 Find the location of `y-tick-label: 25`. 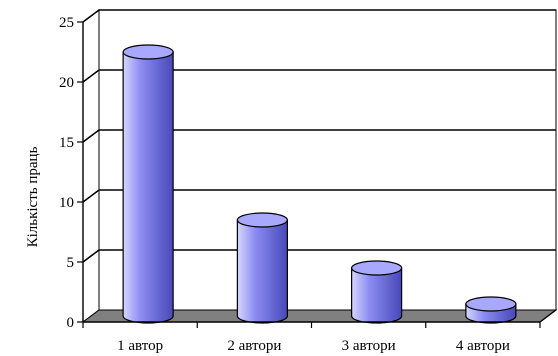

y-tick-label: 25 is located at coordinates (66, 23).